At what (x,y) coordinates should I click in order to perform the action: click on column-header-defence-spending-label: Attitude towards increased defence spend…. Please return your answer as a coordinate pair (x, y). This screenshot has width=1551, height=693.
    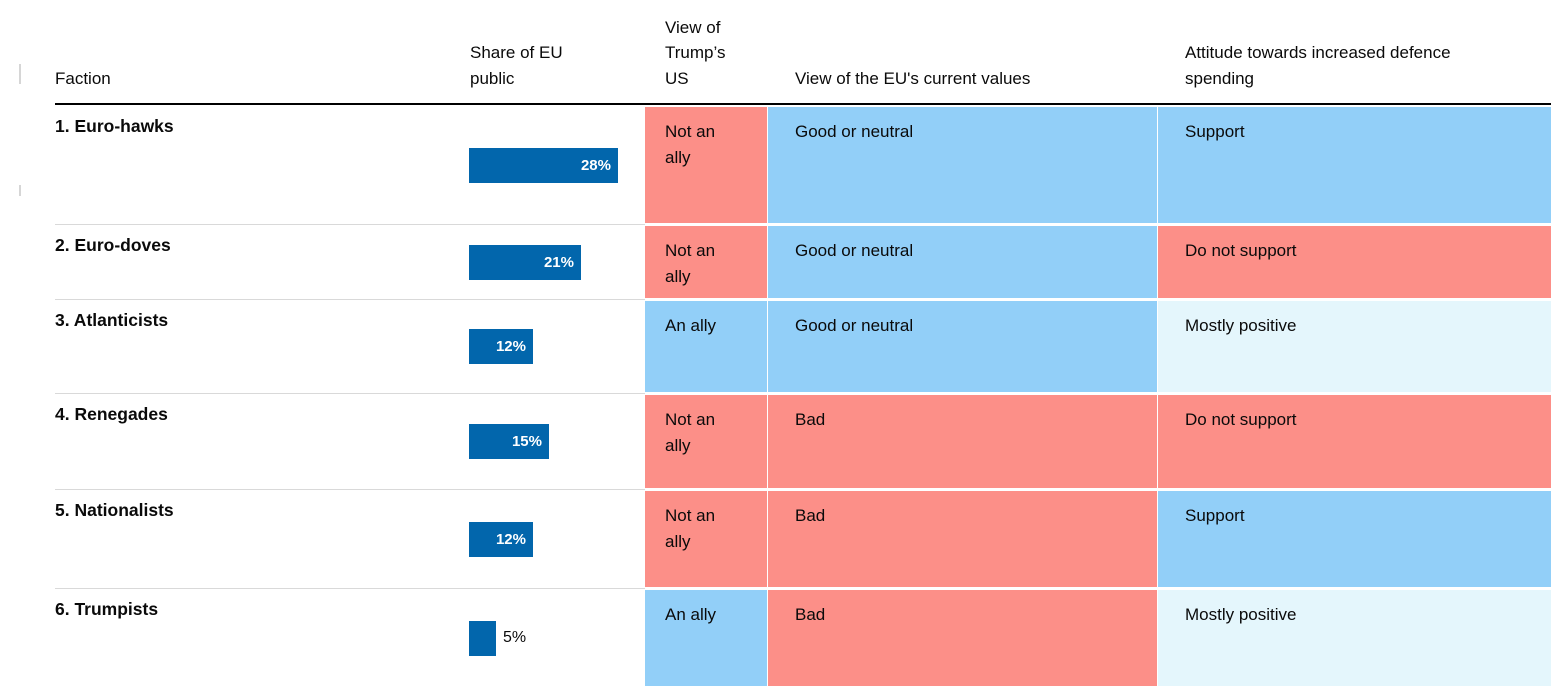
    Looking at the image, I should click on (1318, 65).